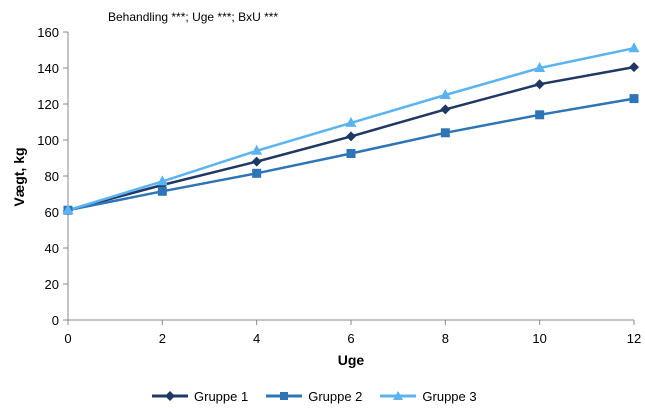  I want to click on legend-label: Gruppe 1, so click(221, 396).